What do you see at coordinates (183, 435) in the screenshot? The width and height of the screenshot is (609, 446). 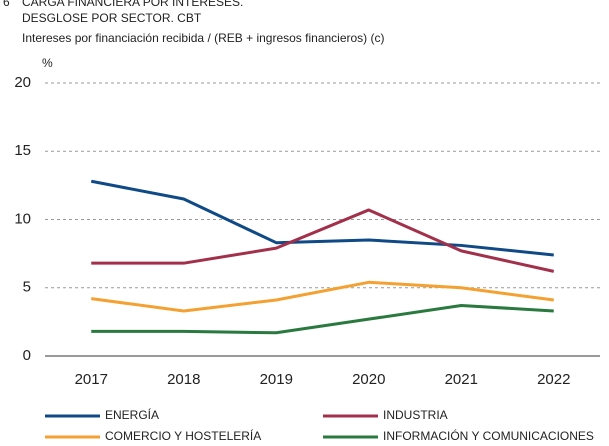 I see `legend-label: COMERCIO Y HOSTELERÍA` at bounding box center [183, 435].